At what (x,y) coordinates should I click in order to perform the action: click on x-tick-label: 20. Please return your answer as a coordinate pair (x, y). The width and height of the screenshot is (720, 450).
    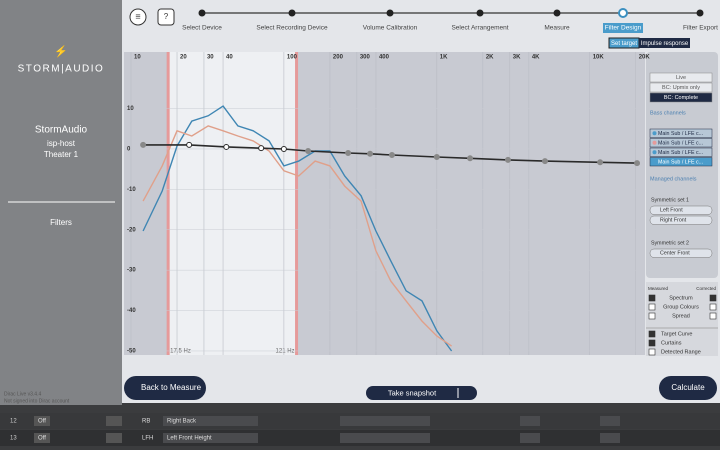
    Looking at the image, I should click on (183, 58).